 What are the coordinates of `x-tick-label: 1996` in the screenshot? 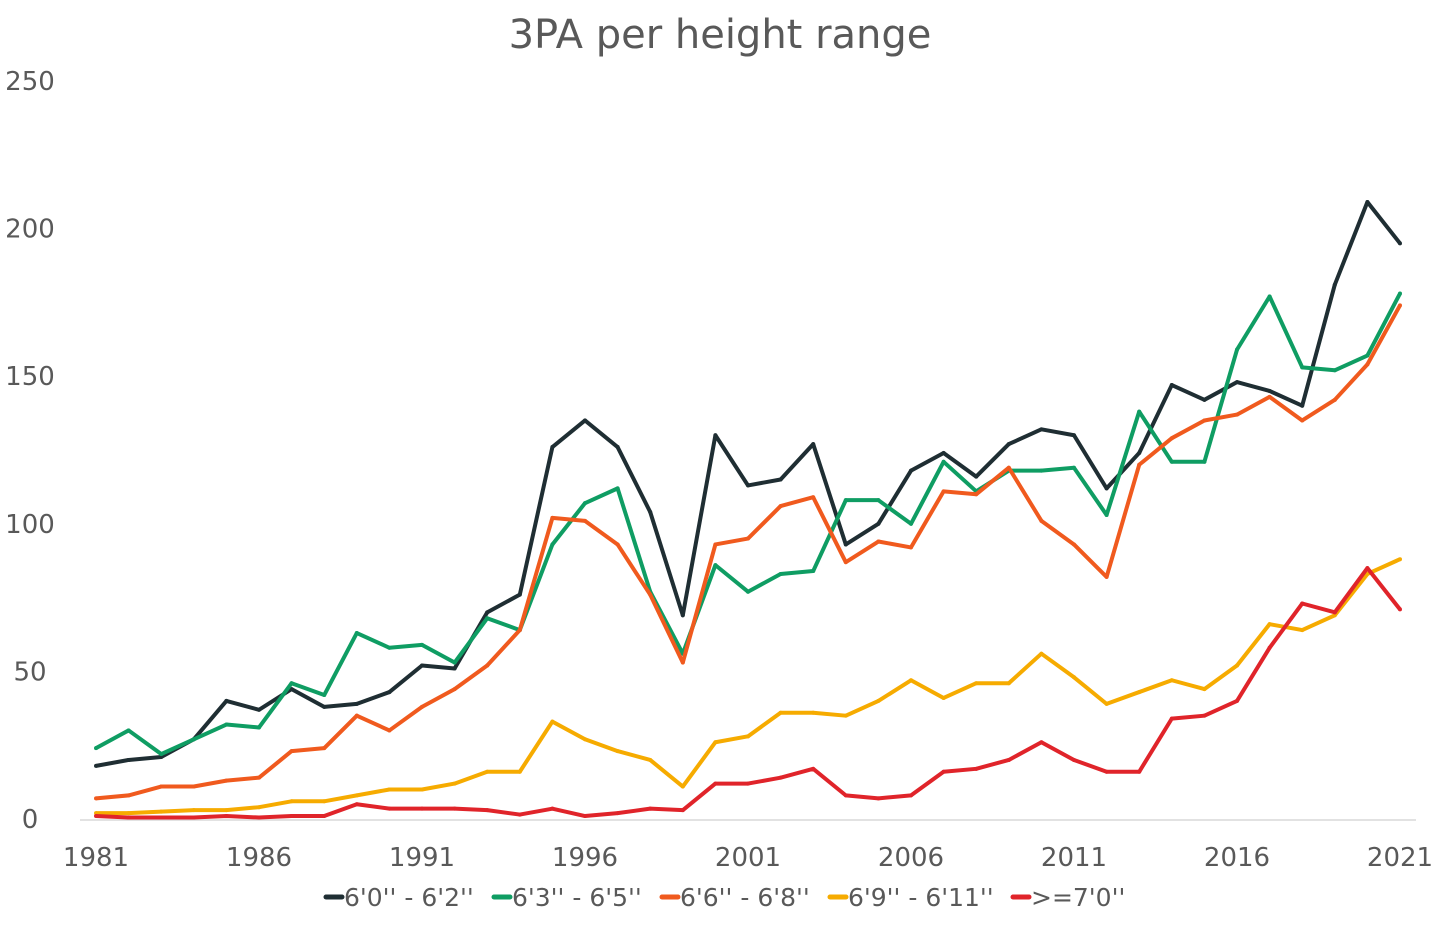 It's located at (585, 858).